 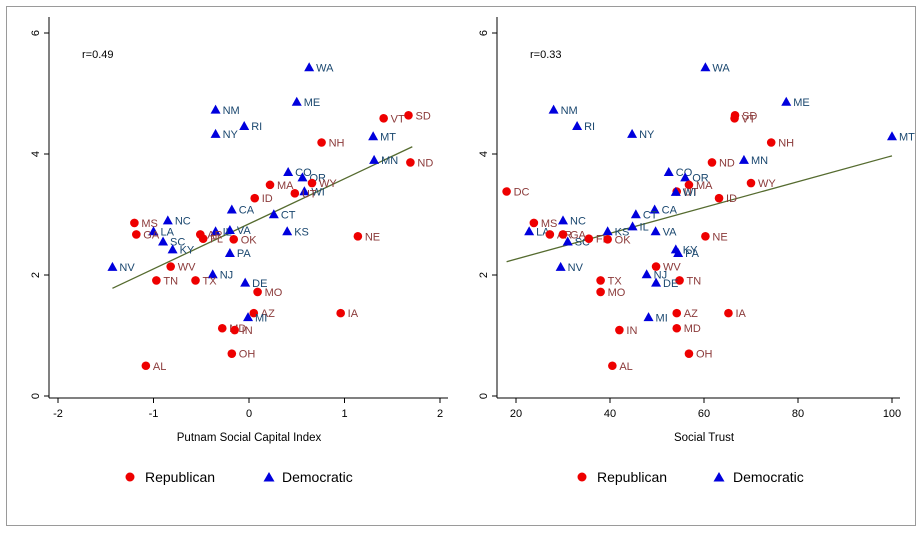 What do you see at coordinates (607, 239) in the screenshot?
I see `point-ok` at bounding box center [607, 239].